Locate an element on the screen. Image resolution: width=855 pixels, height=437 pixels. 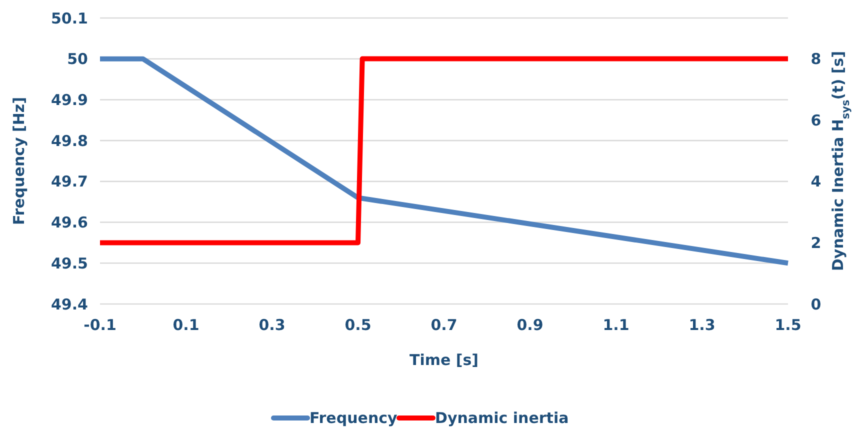
x-tick-label: 0.7 is located at coordinates (444, 325).